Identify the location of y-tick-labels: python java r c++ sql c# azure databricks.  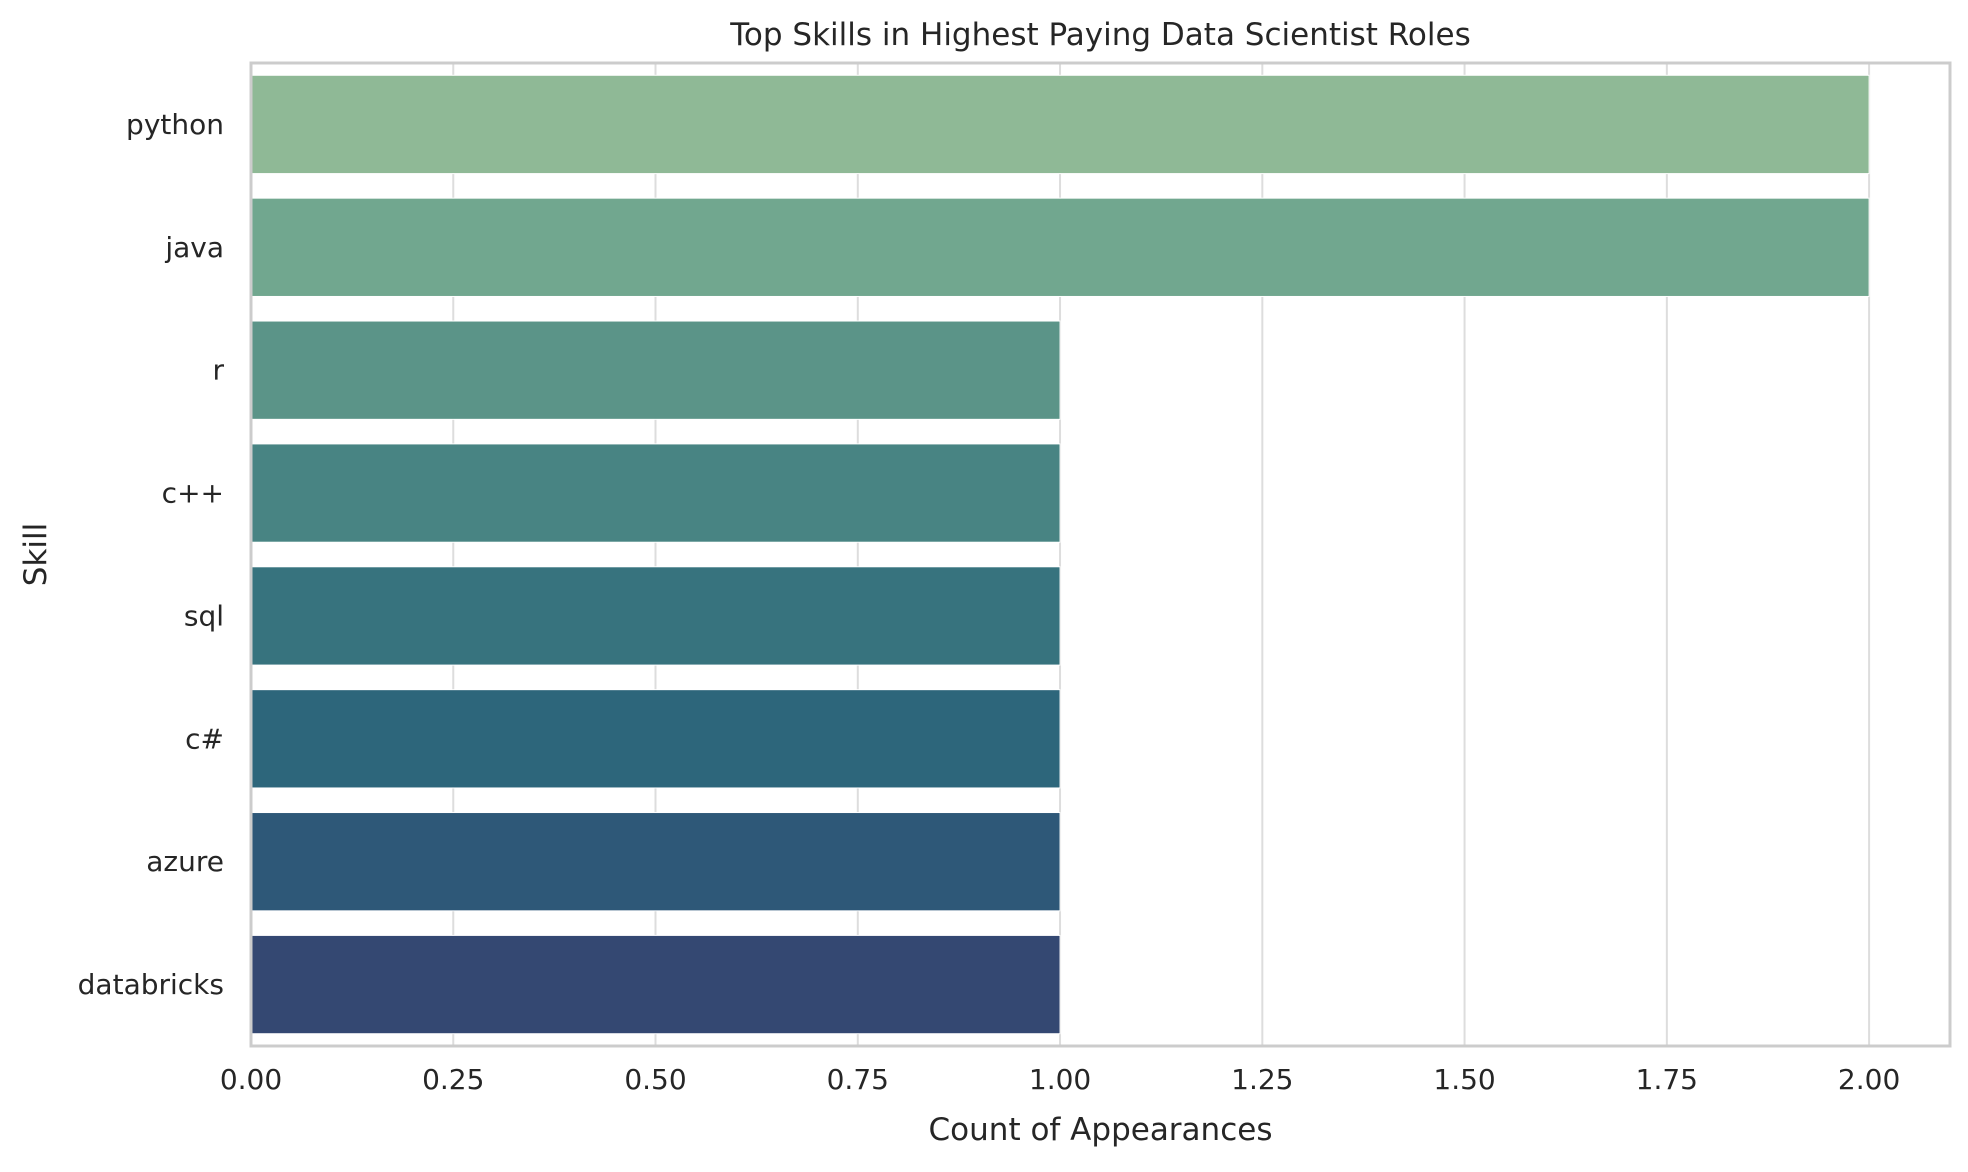
(151, 554).